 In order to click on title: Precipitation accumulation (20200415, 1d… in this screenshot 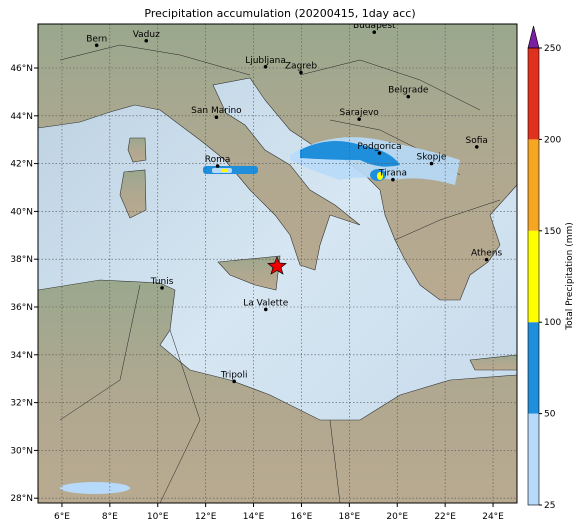, I will do `click(279, 13)`.